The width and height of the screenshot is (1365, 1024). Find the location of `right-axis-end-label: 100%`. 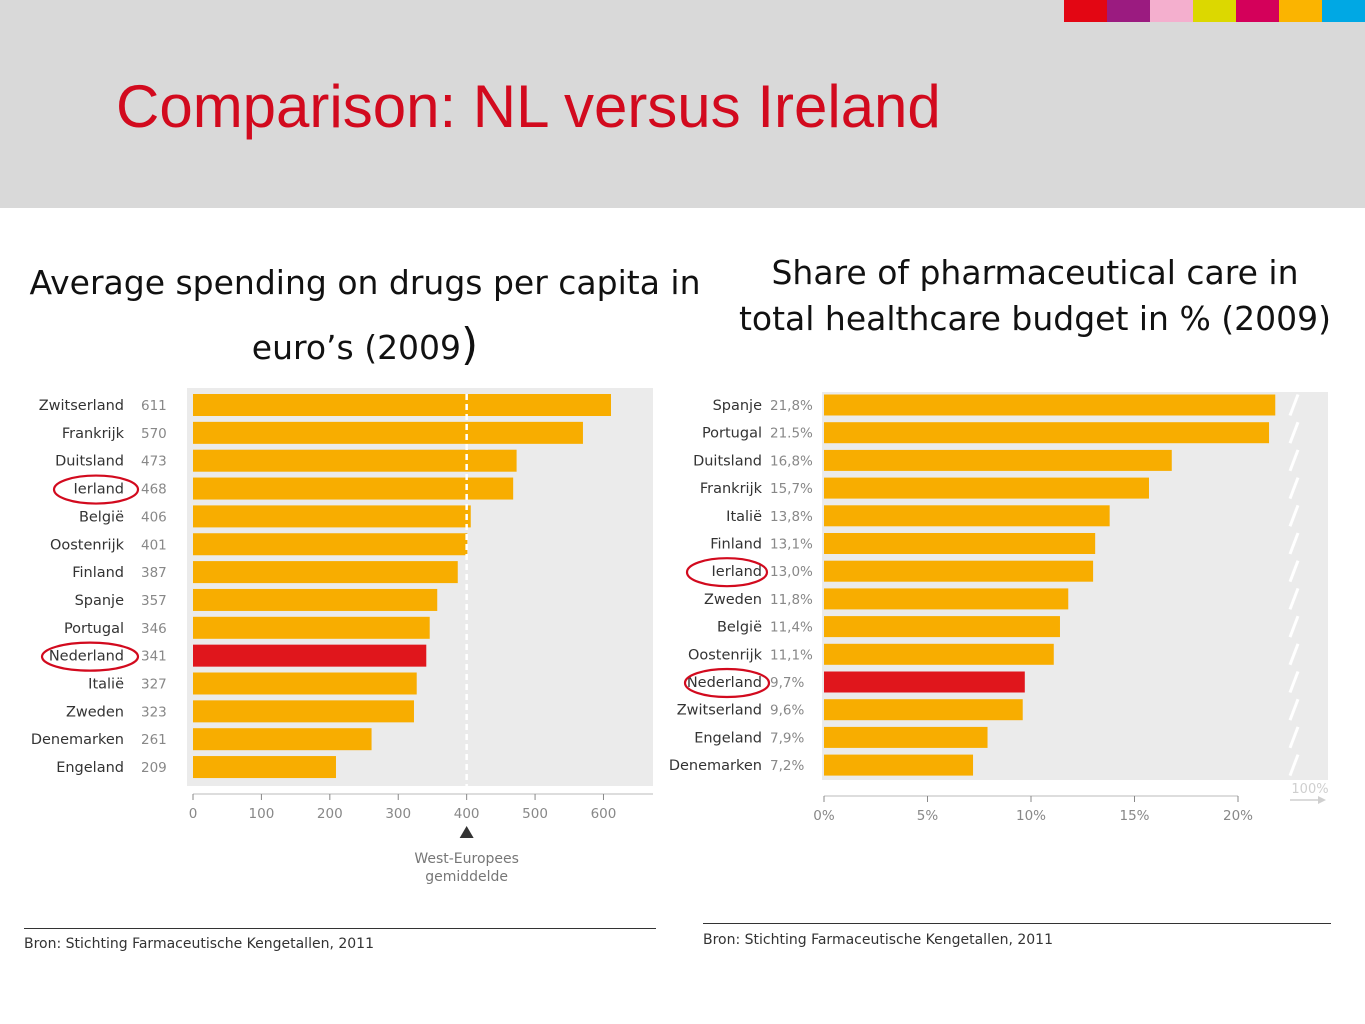

right-axis-end-label: 100% is located at coordinates (1309, 789).